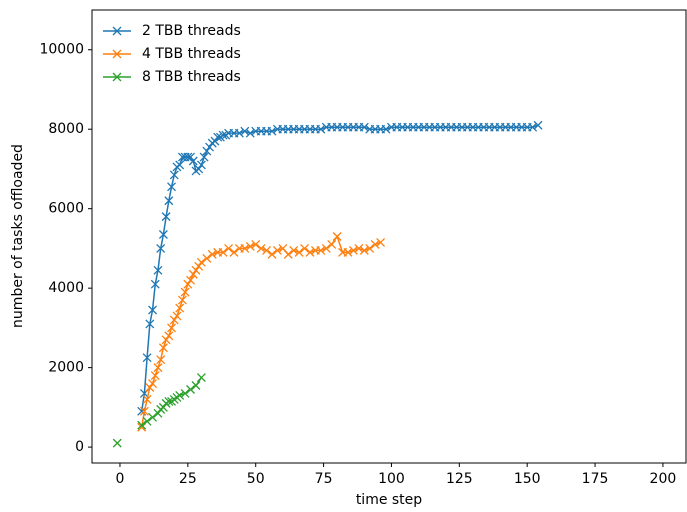  I want to click on x-tick-label: 175, so click(595, 479).